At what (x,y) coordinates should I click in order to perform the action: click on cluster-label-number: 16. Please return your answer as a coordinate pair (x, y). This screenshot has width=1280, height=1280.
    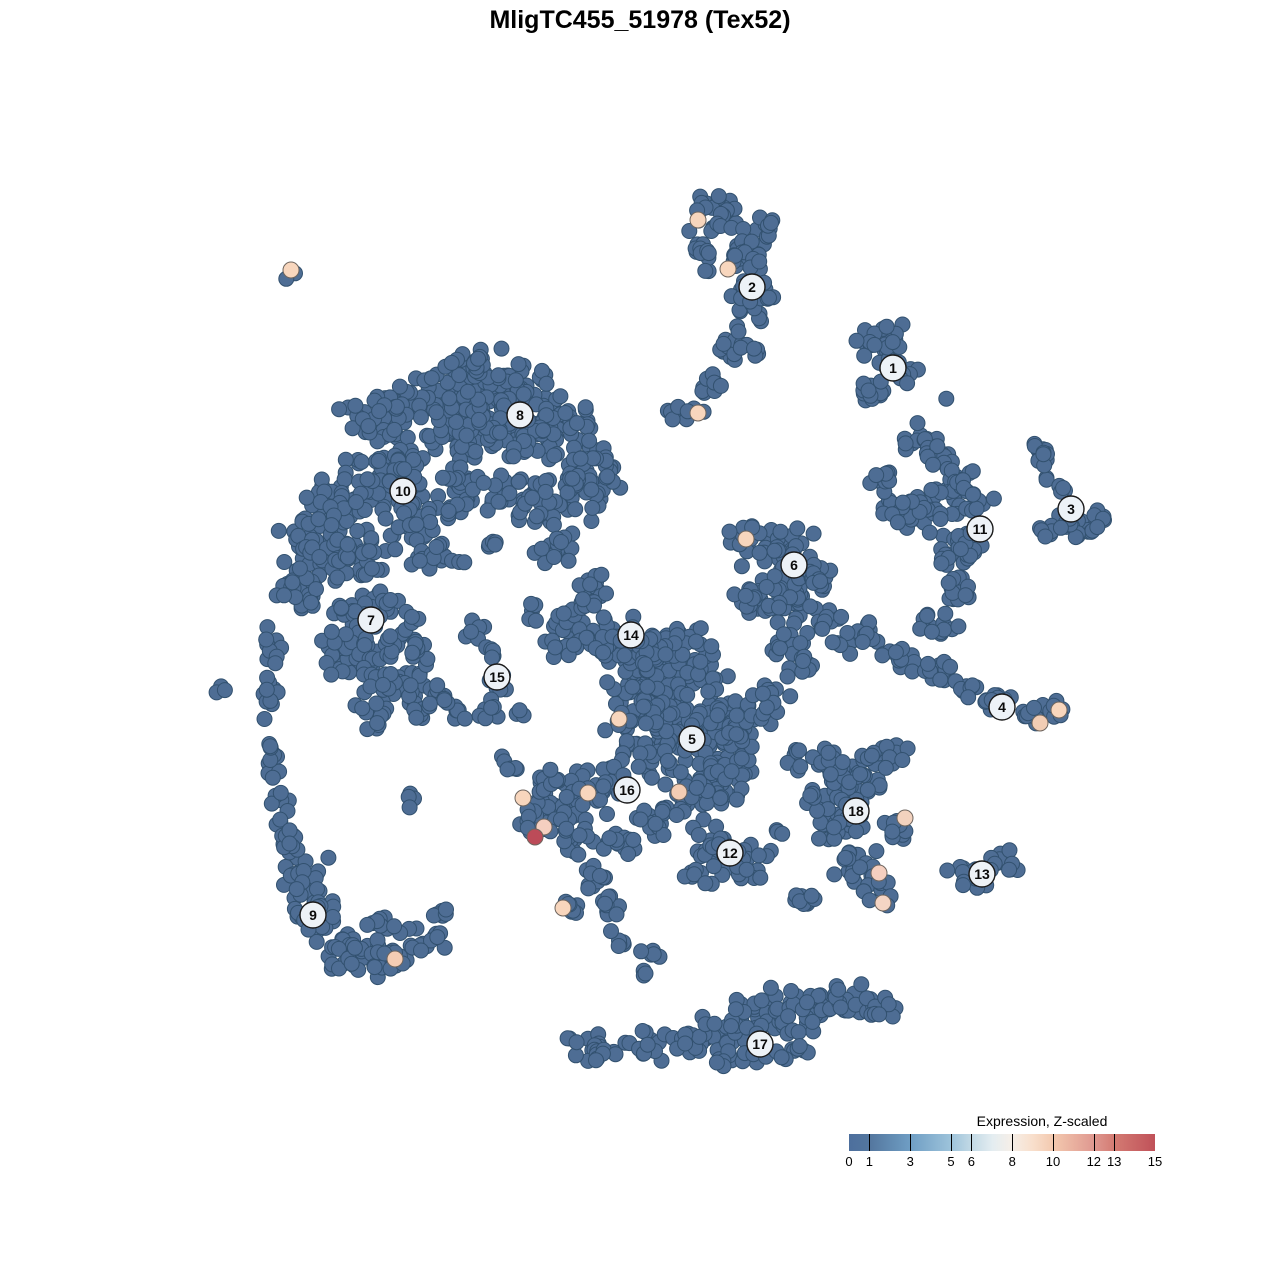
    Looking at the image, I should click on (627, 790).